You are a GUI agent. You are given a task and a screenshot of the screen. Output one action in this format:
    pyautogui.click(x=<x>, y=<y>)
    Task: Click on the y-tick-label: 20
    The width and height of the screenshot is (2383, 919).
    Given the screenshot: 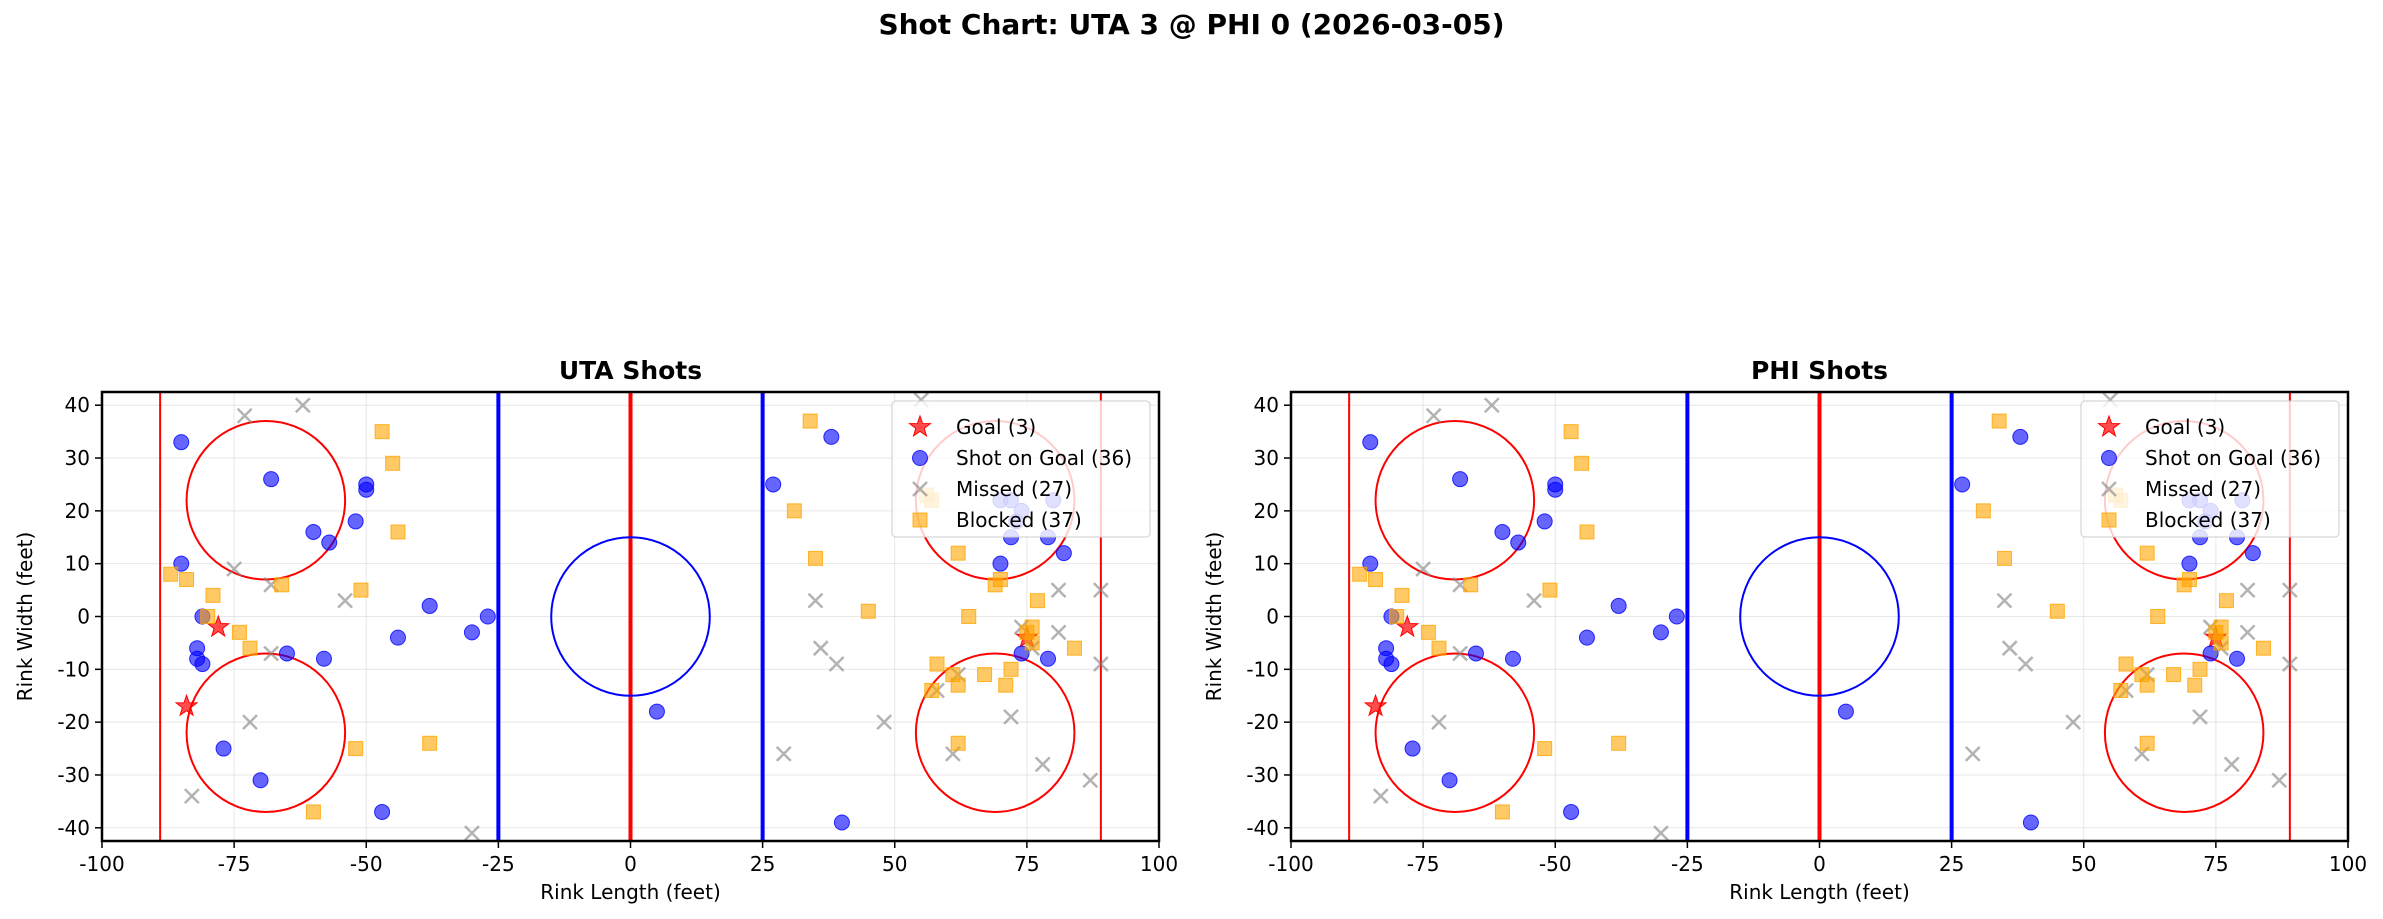 What is the action you would take?
    pyautogui.click(x=77, y=511)
    